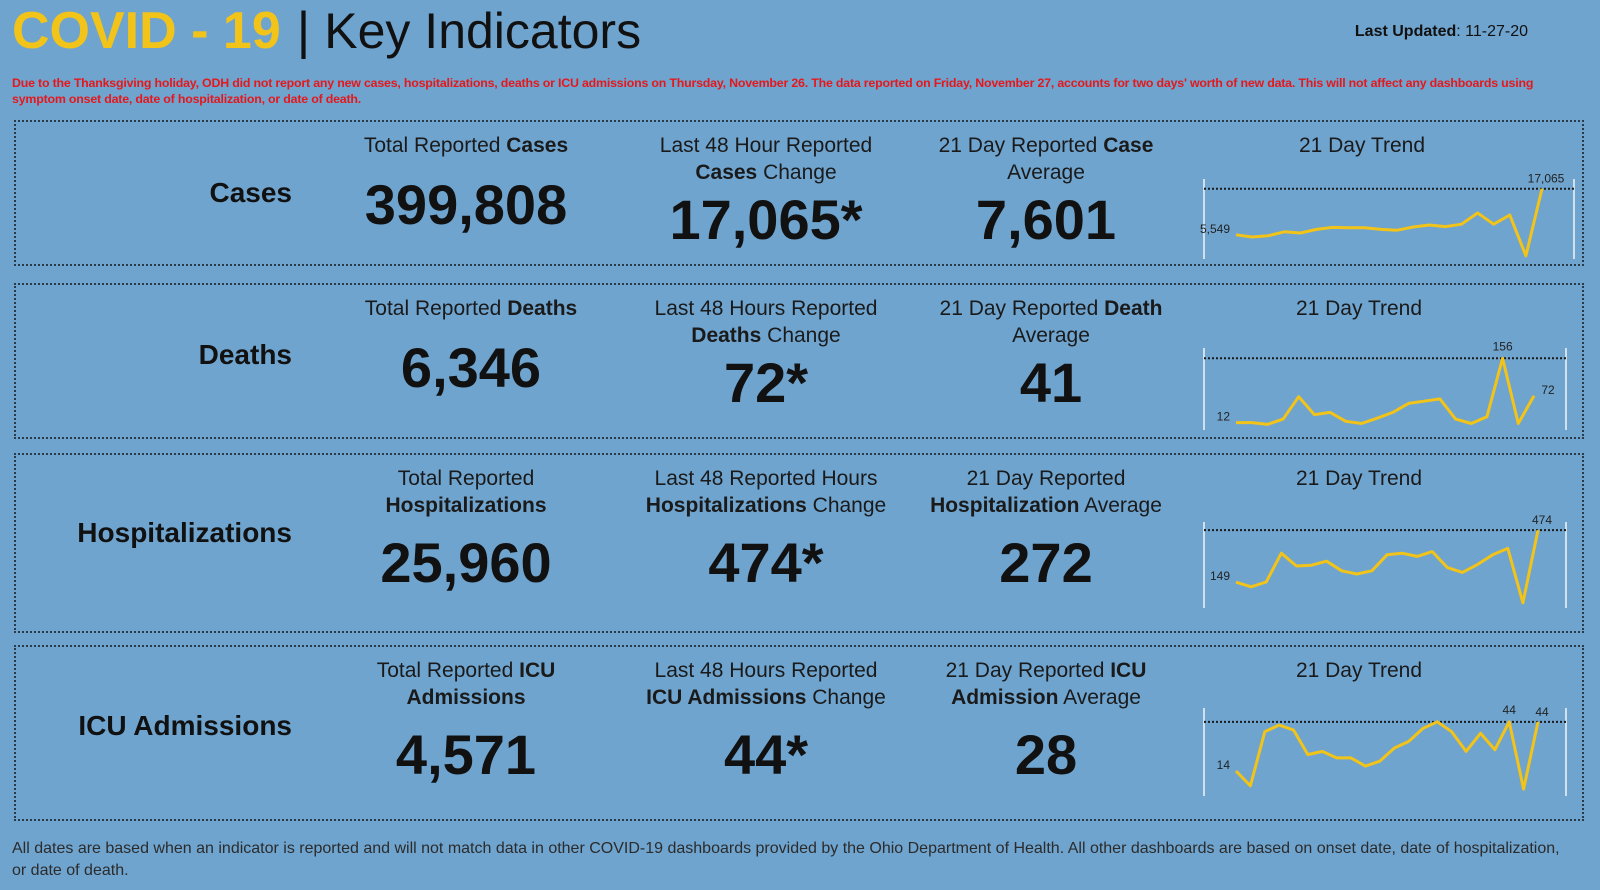  What do you see at coordinates (766, 322) in the screenshot?
I see `change-deaths-heading: Last 48 Hours Reported Deaths Change` at bounding box center [766, 322].